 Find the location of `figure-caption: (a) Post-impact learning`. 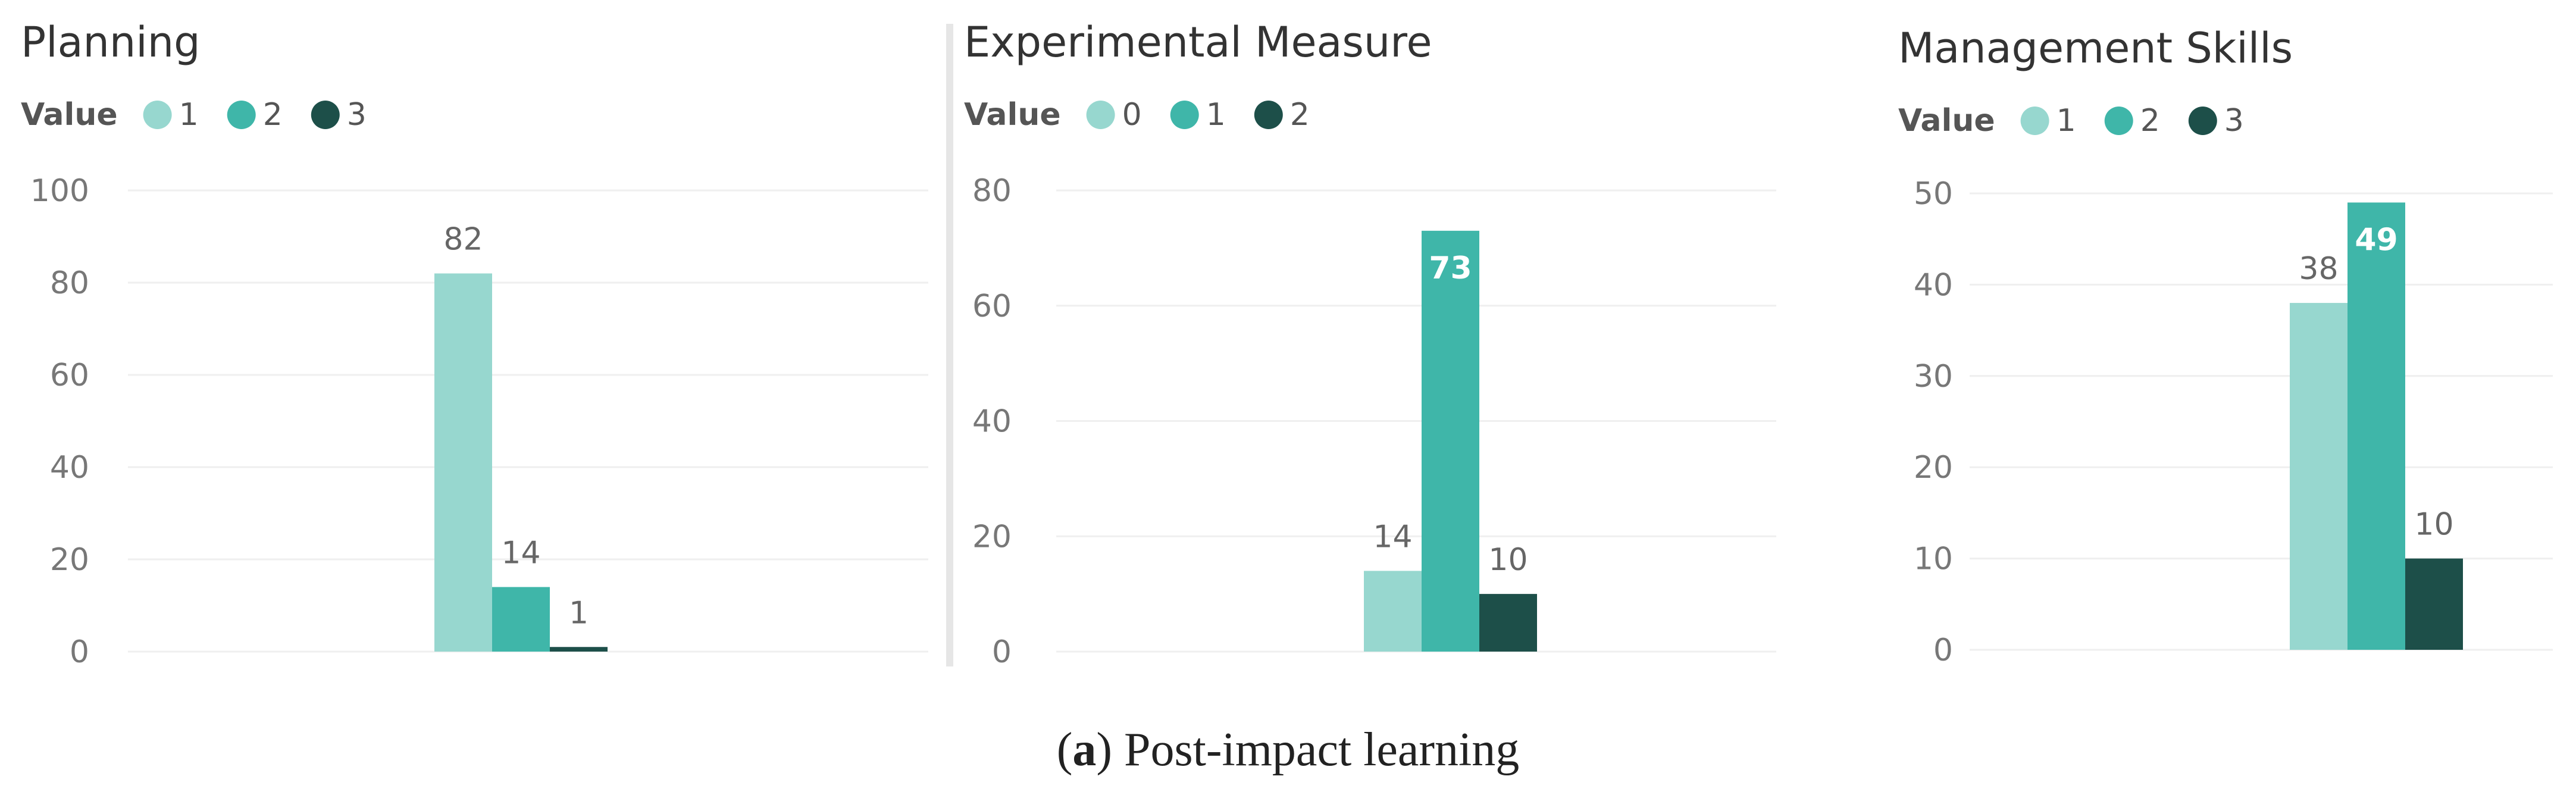

figure-caption: (a) Post-impact learning is located at coordinates (1288, 750).